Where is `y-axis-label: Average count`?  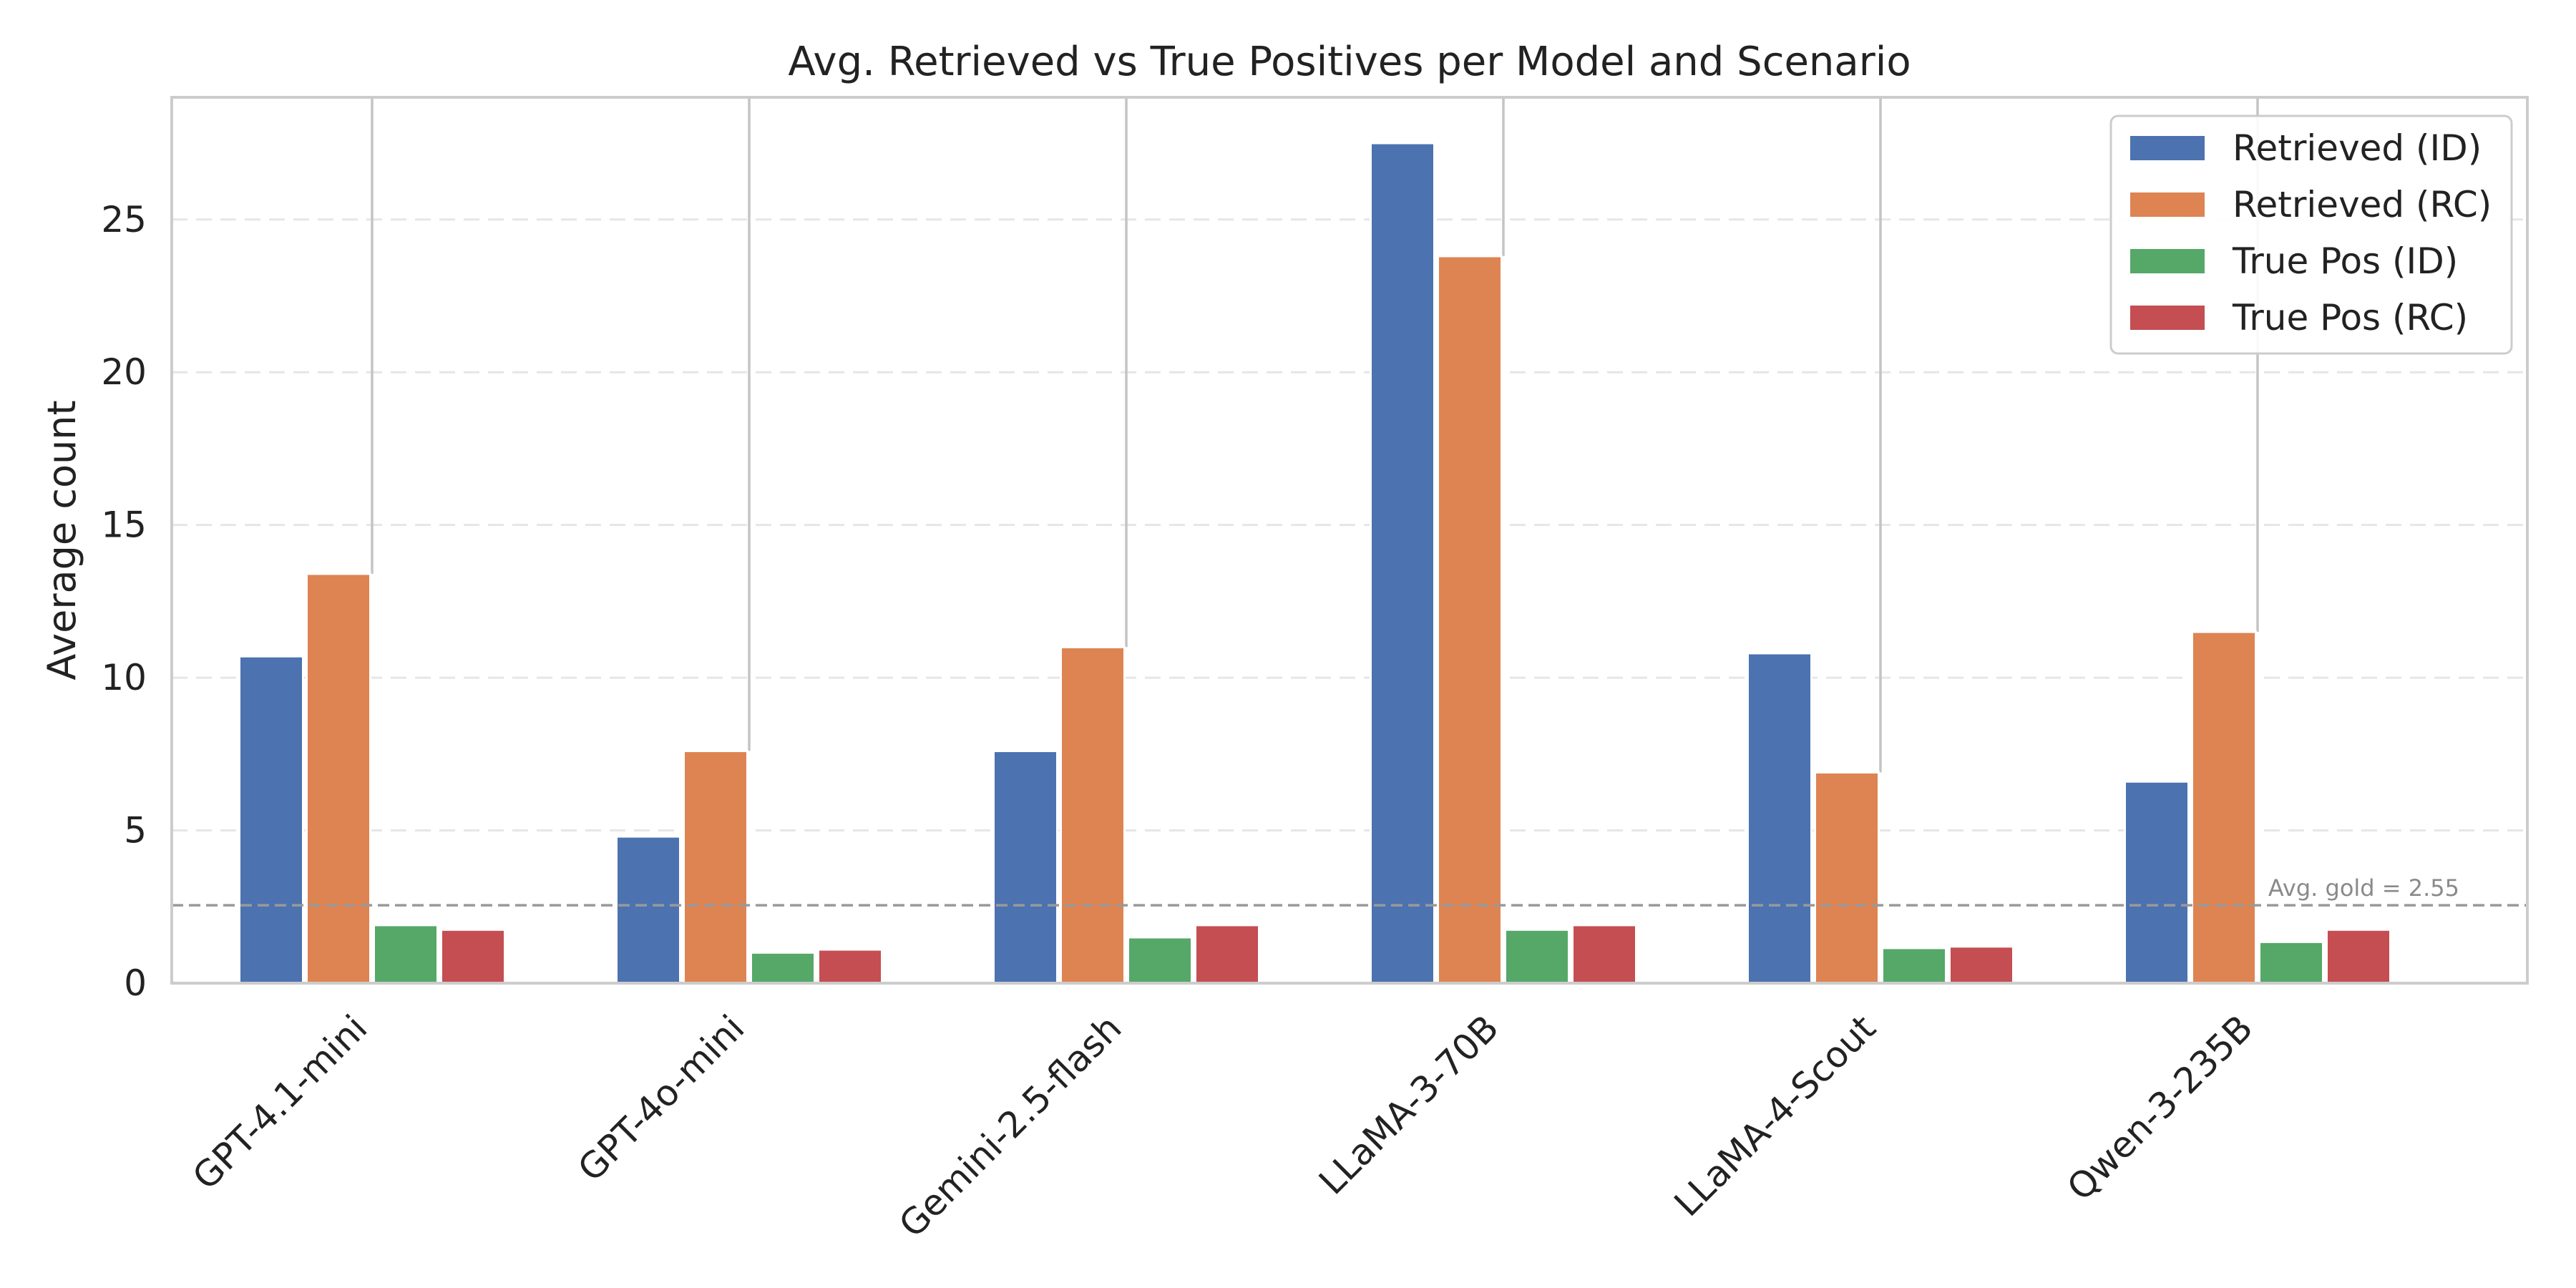
y-axis-label: Average count is located at coordinates (61, 540).